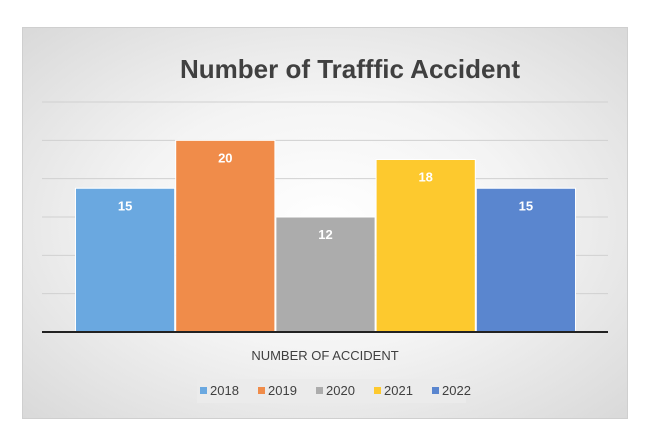  I want to click on bar-2022, so click(525, 260).